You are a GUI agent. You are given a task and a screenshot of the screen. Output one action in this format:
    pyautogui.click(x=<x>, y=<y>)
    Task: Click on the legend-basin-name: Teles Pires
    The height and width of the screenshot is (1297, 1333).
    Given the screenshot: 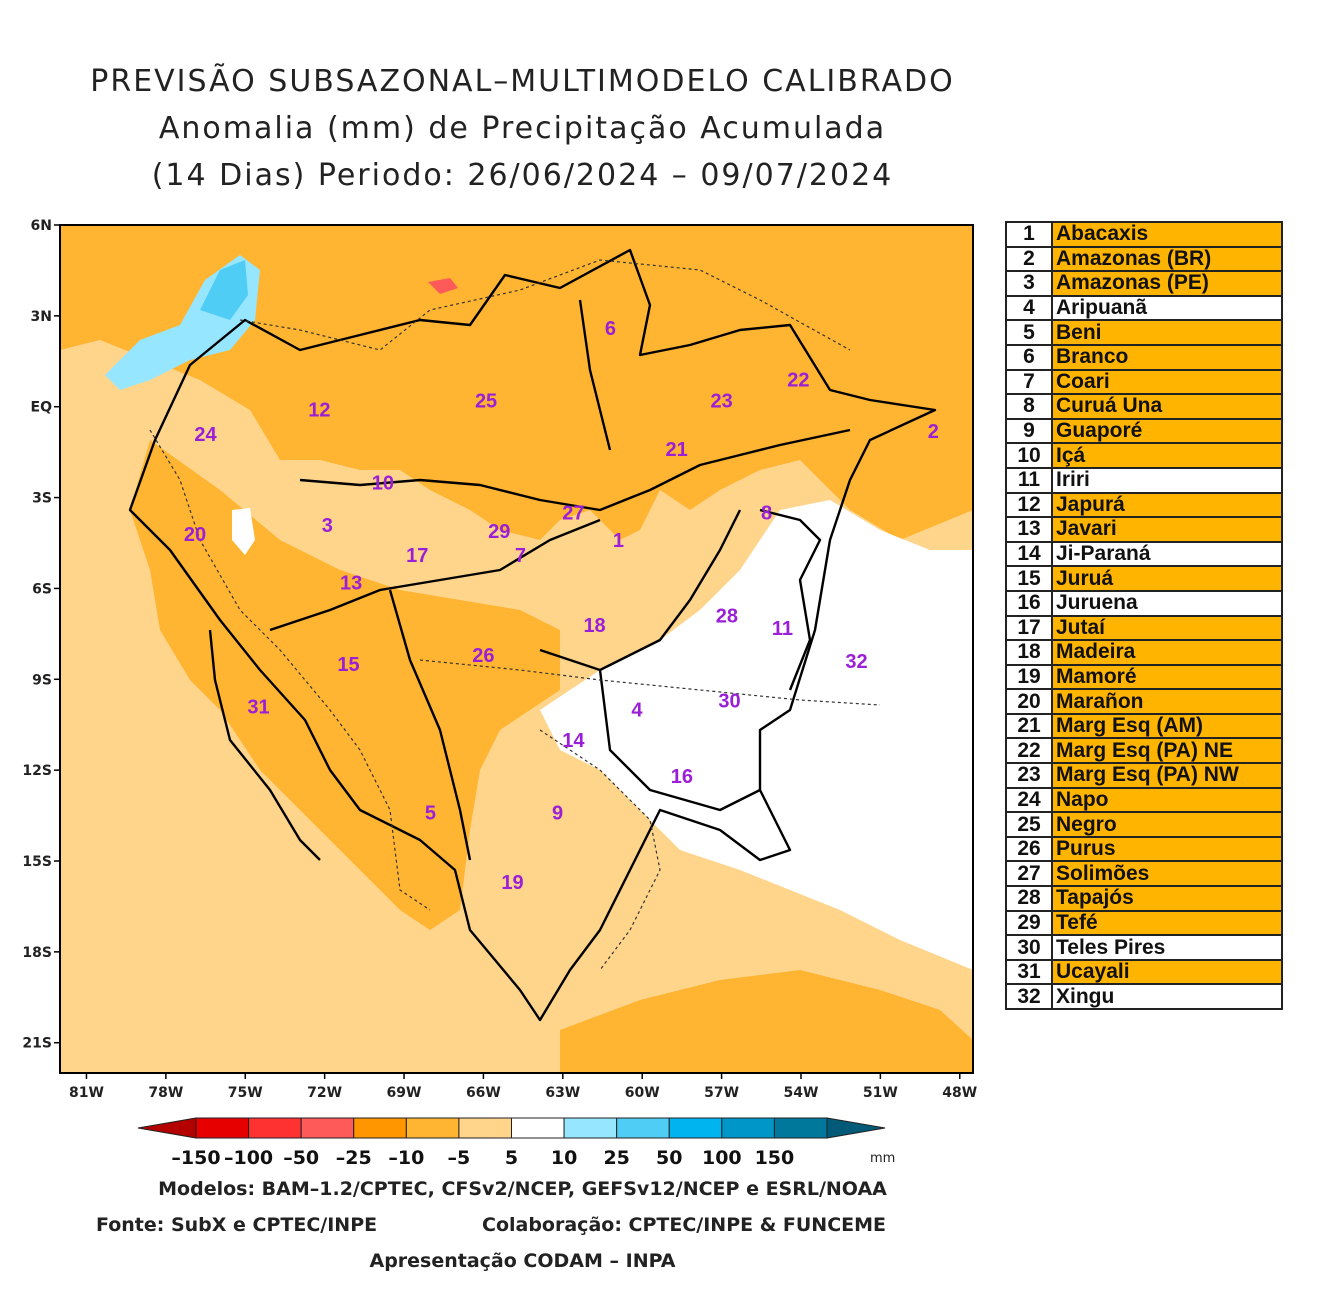 What is the action you would take?
    pyautogui.click(x=1167, y=947)
    